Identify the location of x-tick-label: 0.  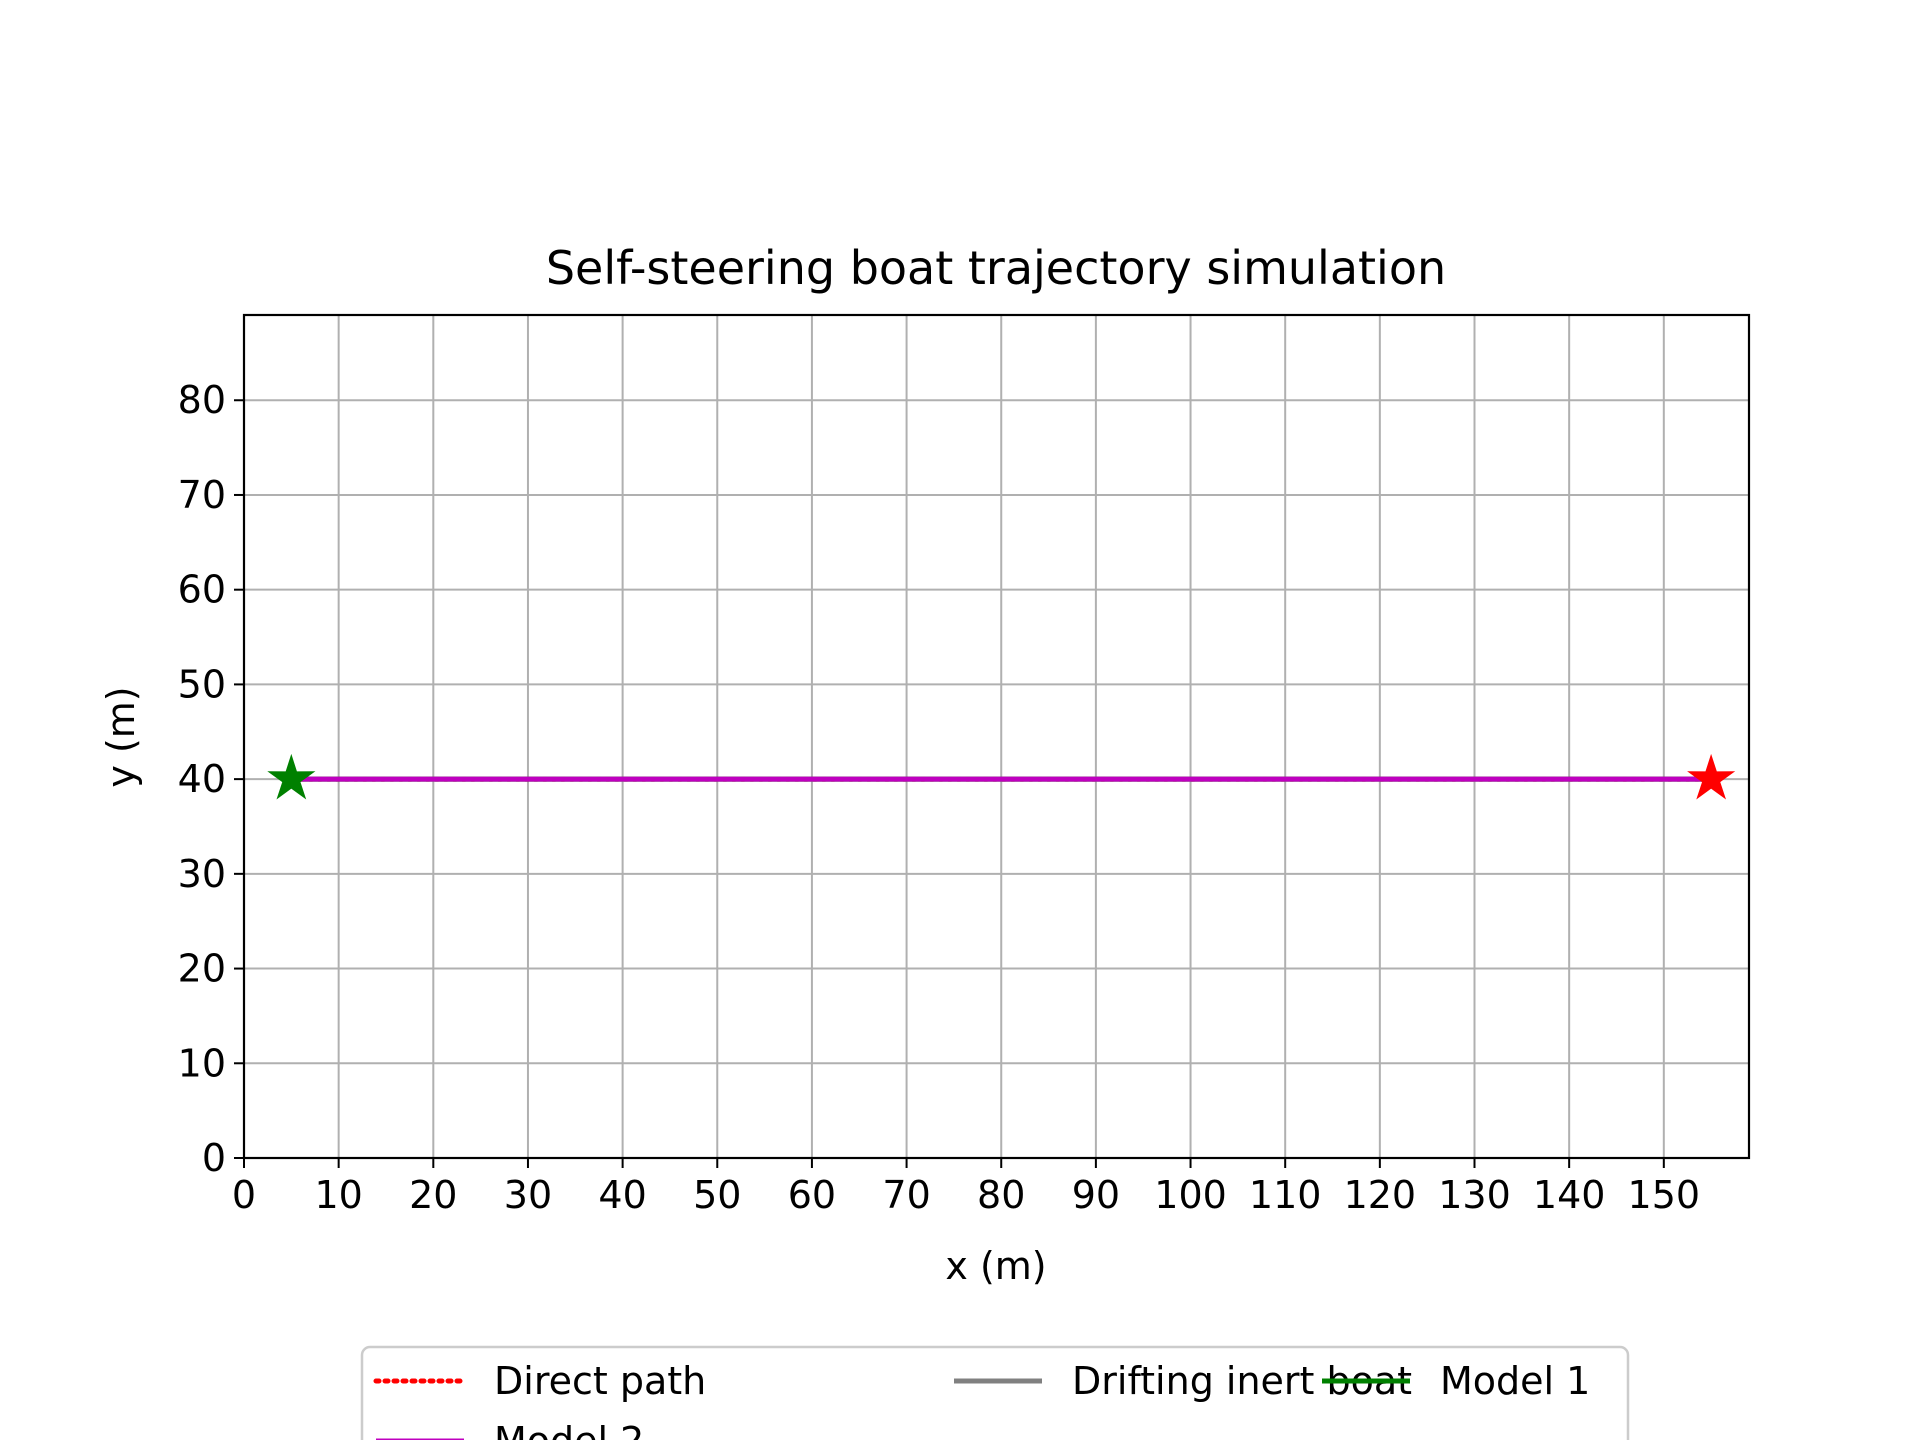
(244, 1195).